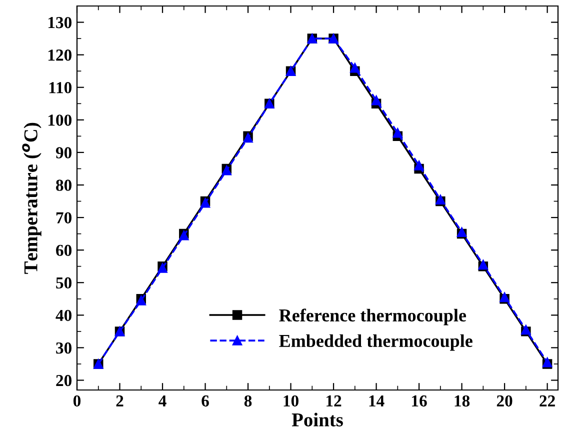 The height and width of the screenshot is (433, 564). Describe the element at coordinates (60, 120) in the screenshot. I see `y-tick-label: 100` at that location.